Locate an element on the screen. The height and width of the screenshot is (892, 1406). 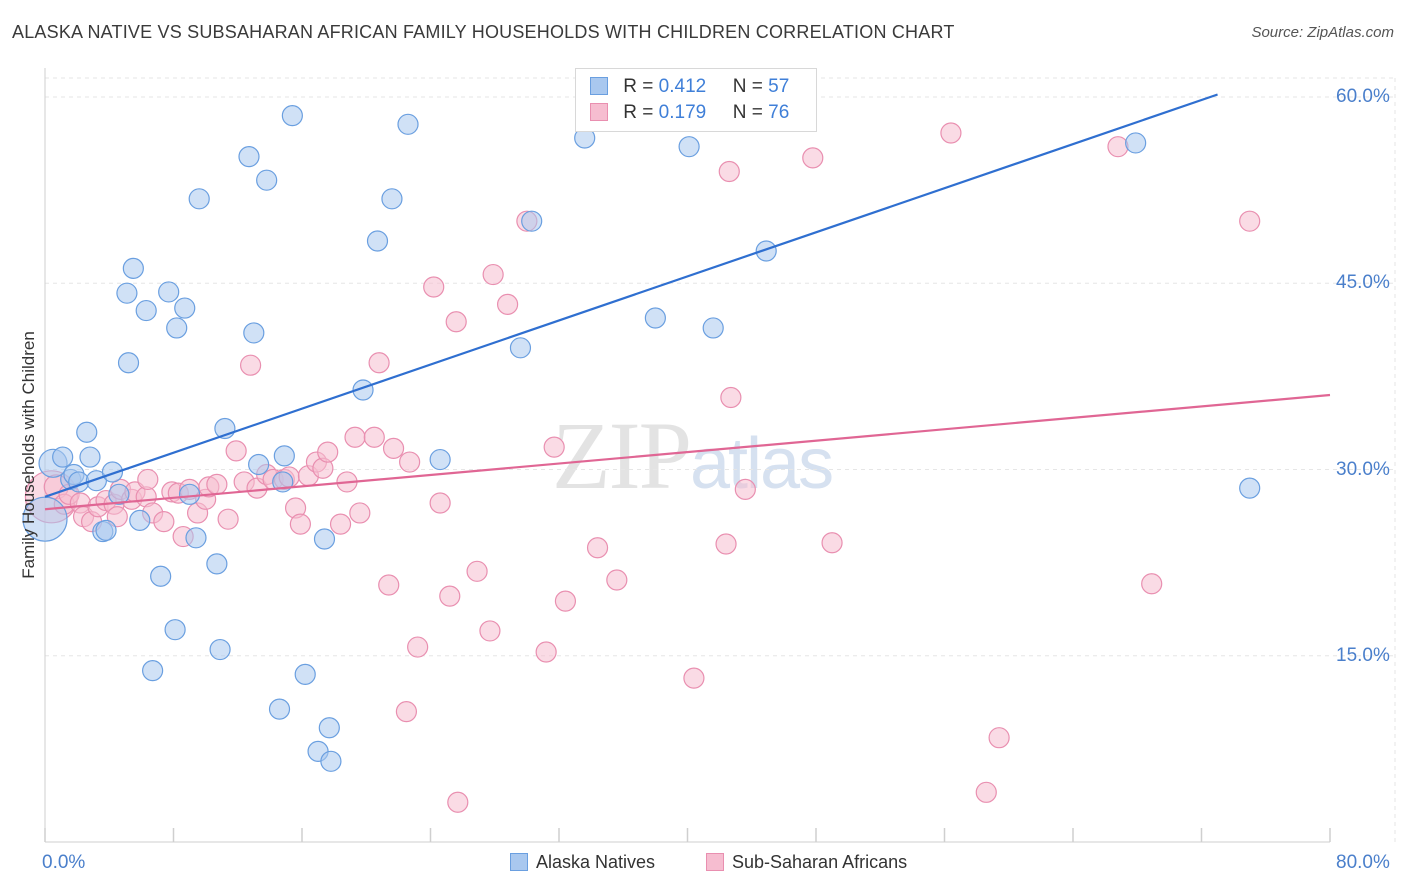
x-tick-label-min: 0.0% is located at coordinates (64, 862).